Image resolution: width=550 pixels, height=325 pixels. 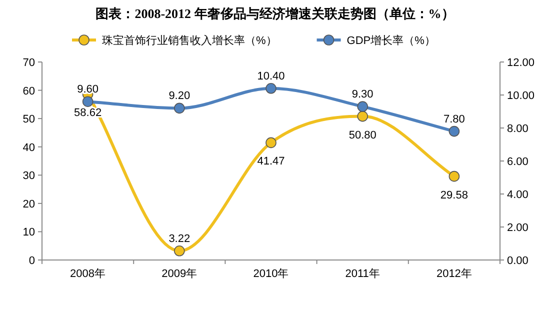 I want to click on data-label: 3.22, so click(x=179, y=238).